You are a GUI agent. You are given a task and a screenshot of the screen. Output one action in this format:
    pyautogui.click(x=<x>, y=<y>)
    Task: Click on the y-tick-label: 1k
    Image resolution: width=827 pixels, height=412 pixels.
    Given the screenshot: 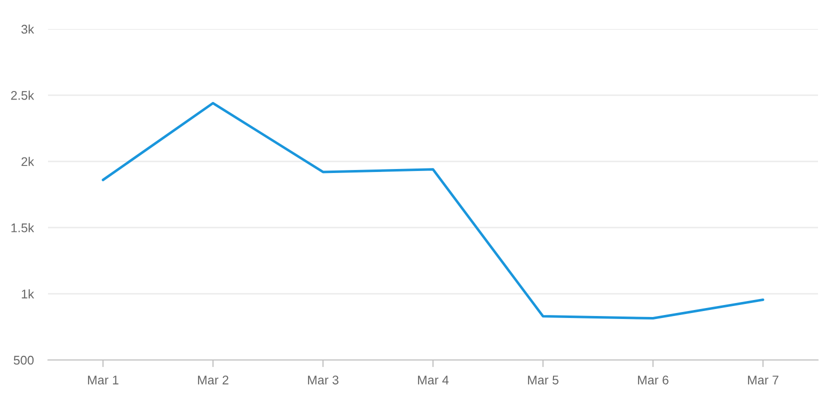 What is the action you would take?
    pyautogui.click(x=28, y=293)
    